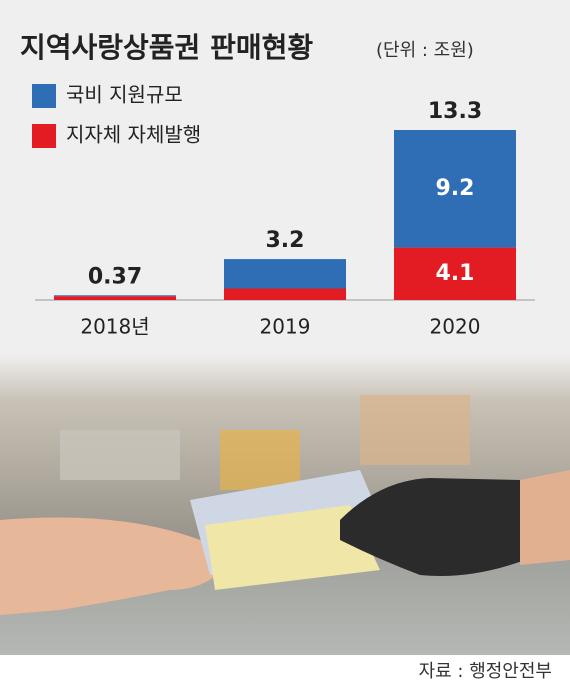 The height and width of the screenshot is (685, 570). What do you see at coordinates (115, 276) in the screenshot?
I see `total-label: 0.37` at bounding box center [115, 276].